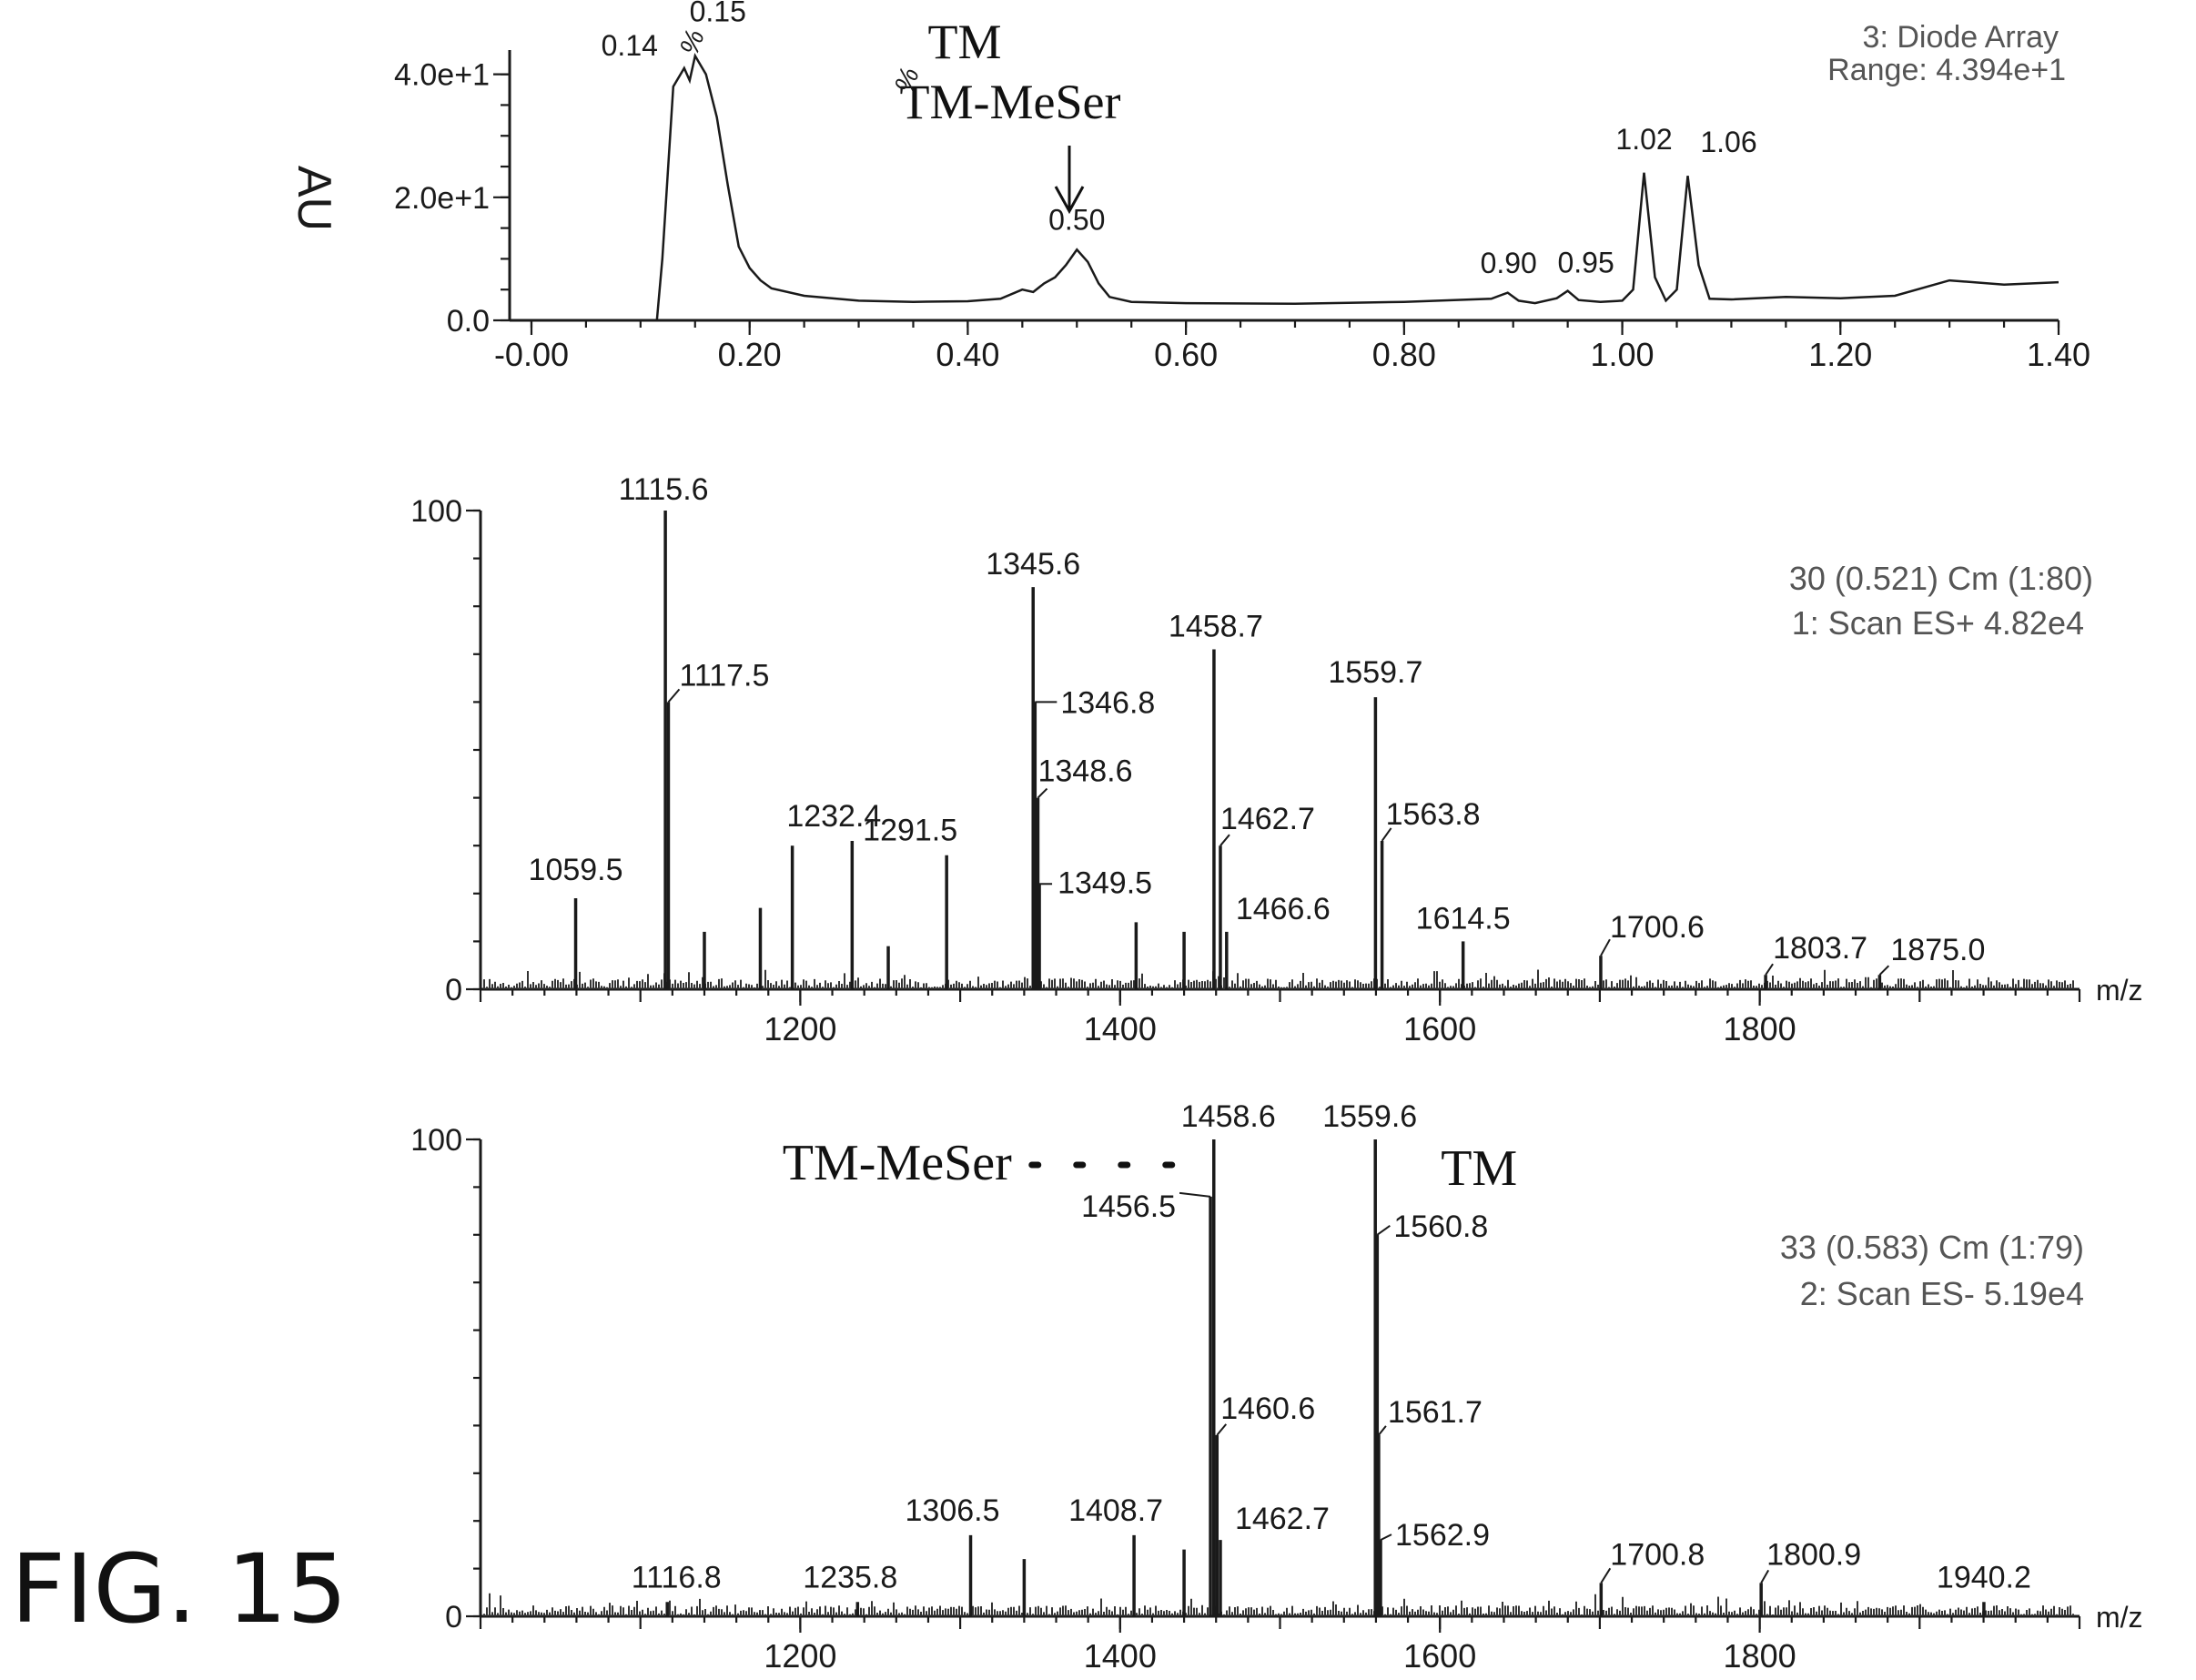  Describe the element at coordinates (1946, 70) in the screenshot. I see `chromatogram-header-line-2: Range: 4.394e+1` at that location.